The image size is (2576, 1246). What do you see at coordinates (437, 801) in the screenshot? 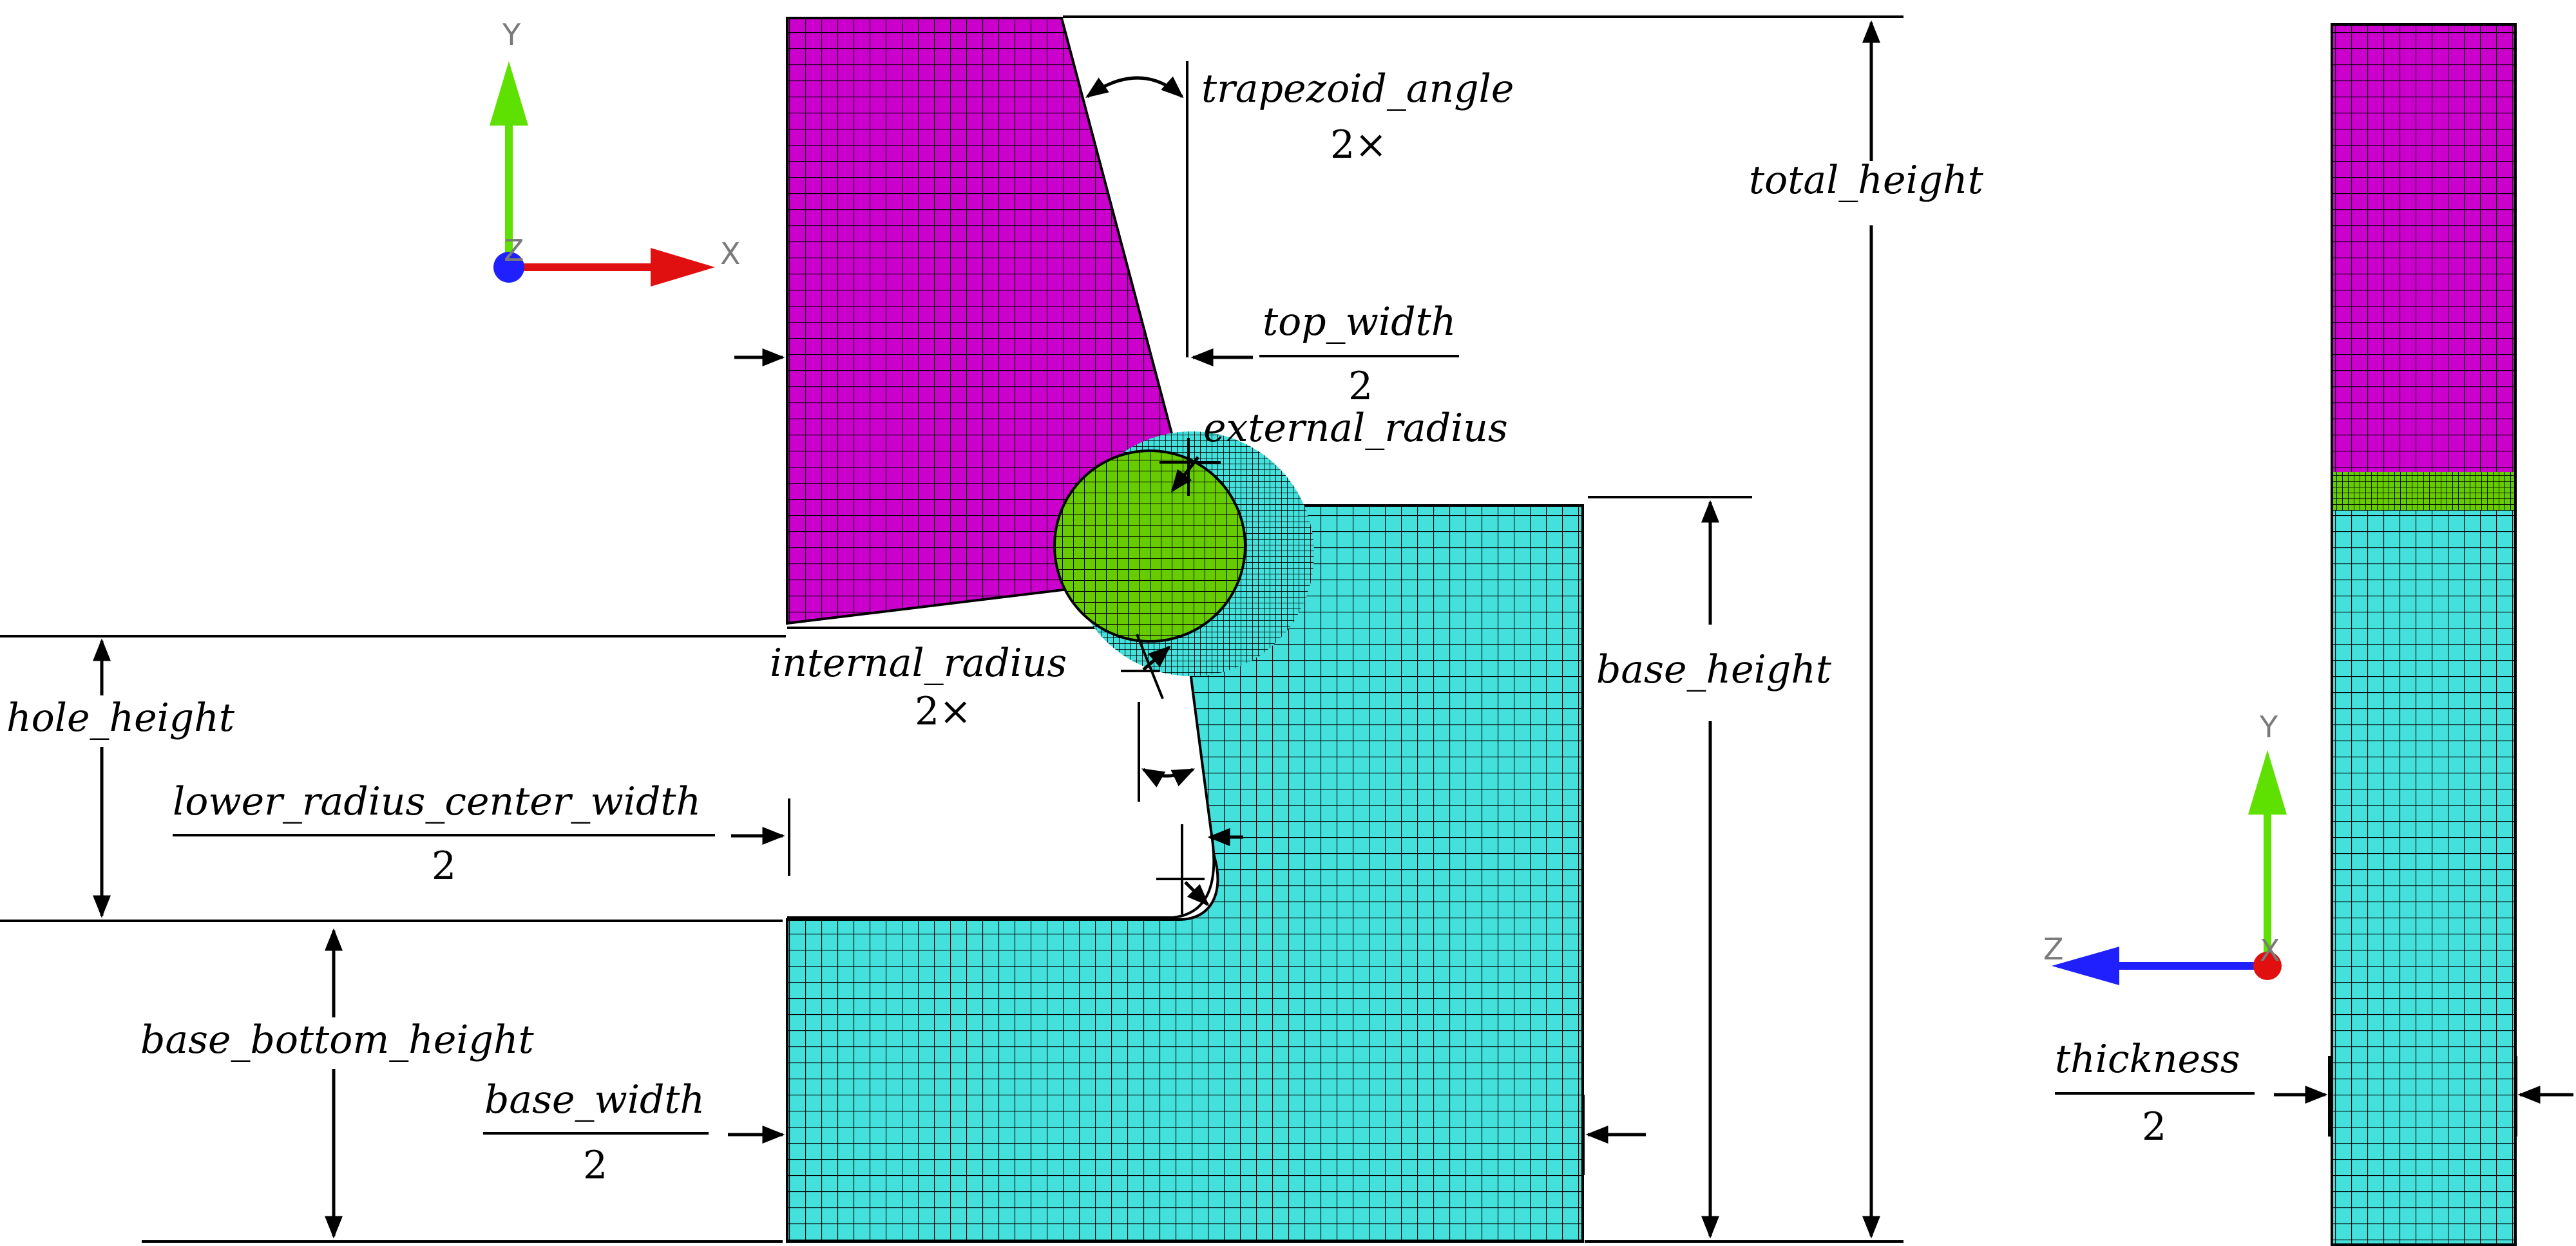
I see `label-lower-radius-center-width: lower_radius_center_width` at bounding box center [437, 801].